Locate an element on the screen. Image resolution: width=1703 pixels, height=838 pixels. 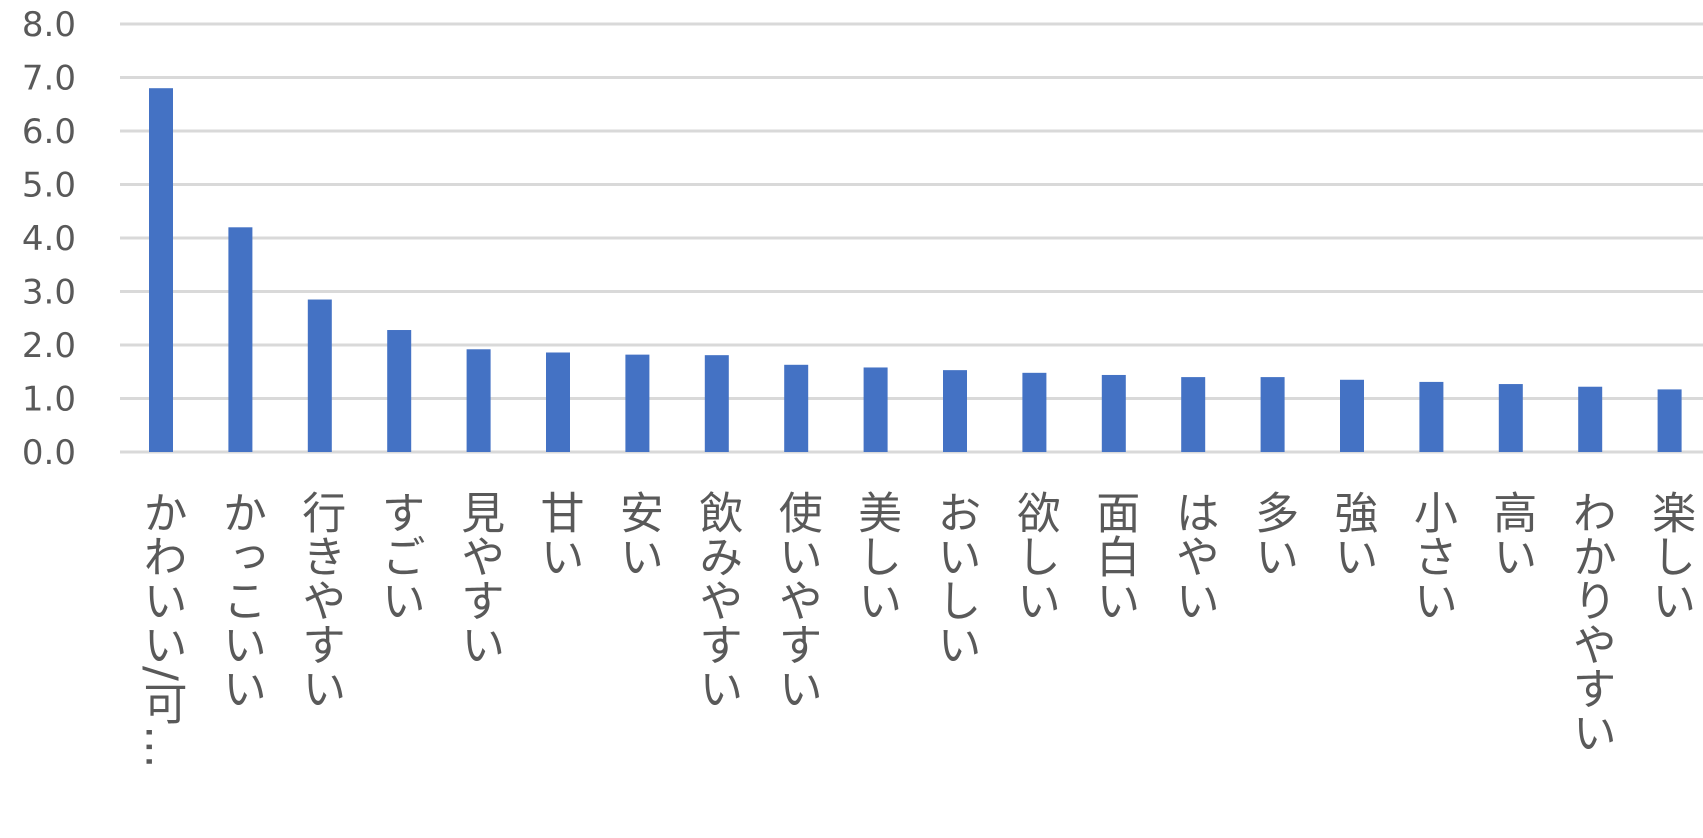
y-tick-label: 1.0 is located at coordinates (49, 400).